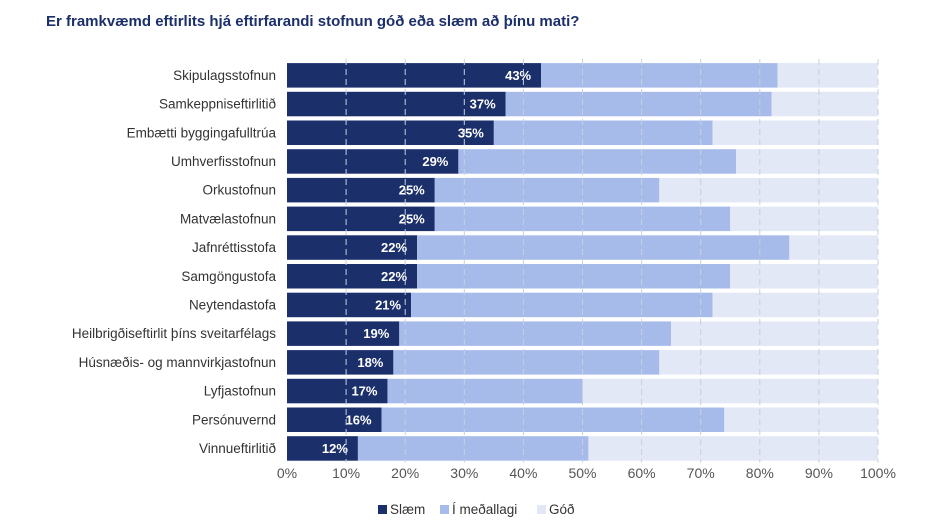  I want to click on x-axis-ticks: 0% 10% 20% 30% 40% 50% 60% 70% 80% 90% 100%, so click(586, 473).